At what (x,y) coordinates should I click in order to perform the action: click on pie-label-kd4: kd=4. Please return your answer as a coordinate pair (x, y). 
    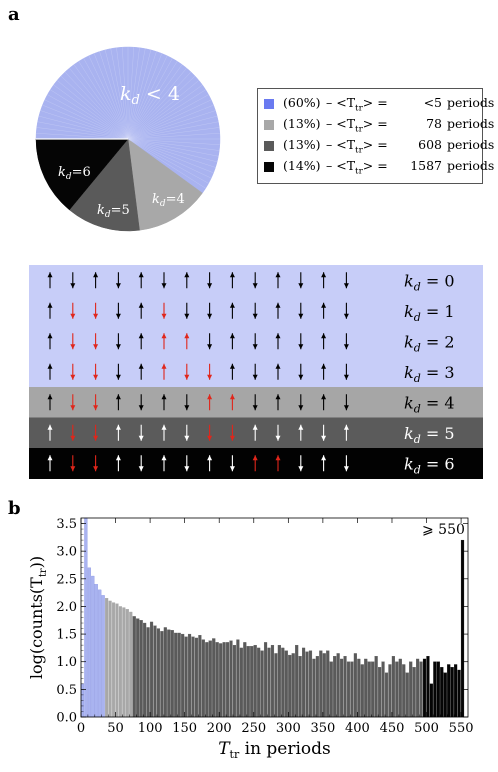
    Looking at the image, I should click on (168, 200).